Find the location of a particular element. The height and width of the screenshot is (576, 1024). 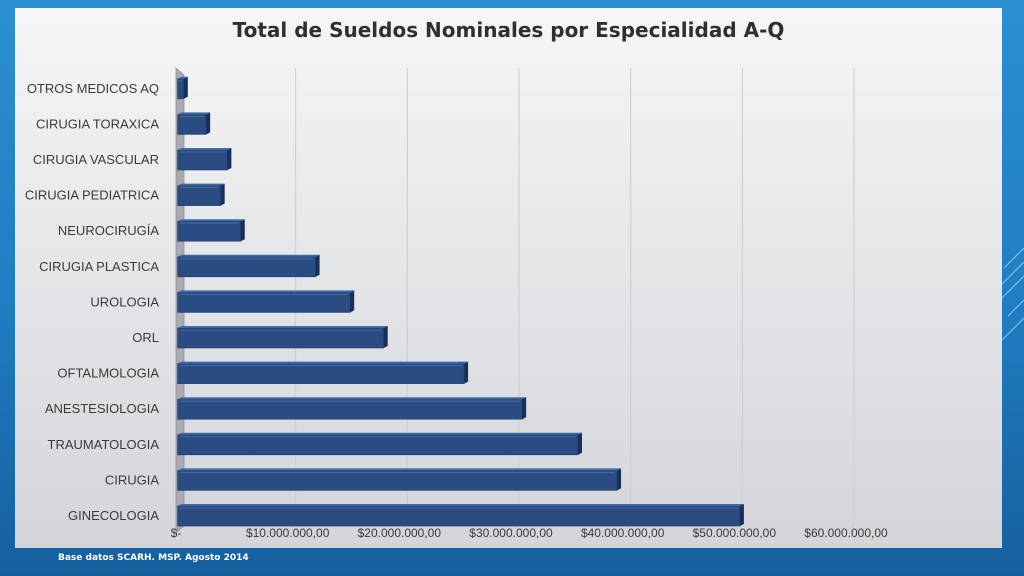

x-tick-label: $- is located at coordinates (176, 533).